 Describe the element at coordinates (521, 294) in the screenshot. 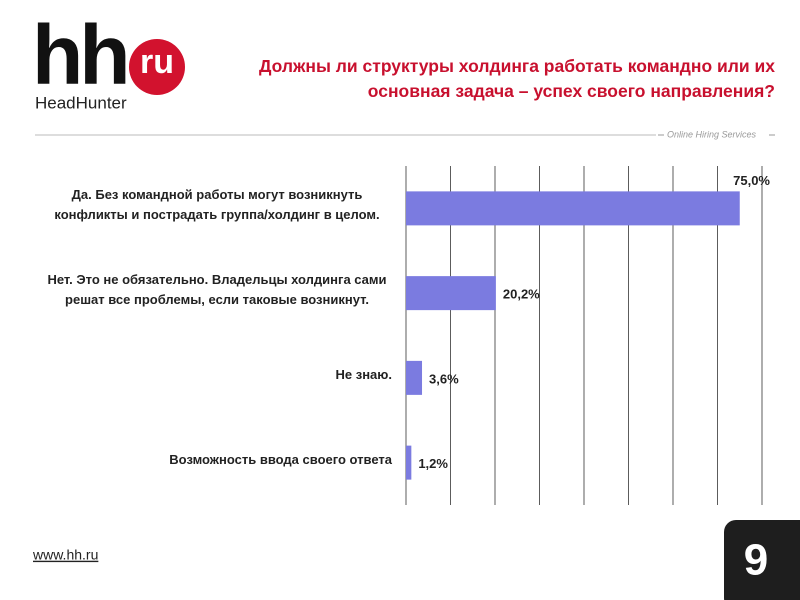

I see `value-label: 20,2%` at that location.